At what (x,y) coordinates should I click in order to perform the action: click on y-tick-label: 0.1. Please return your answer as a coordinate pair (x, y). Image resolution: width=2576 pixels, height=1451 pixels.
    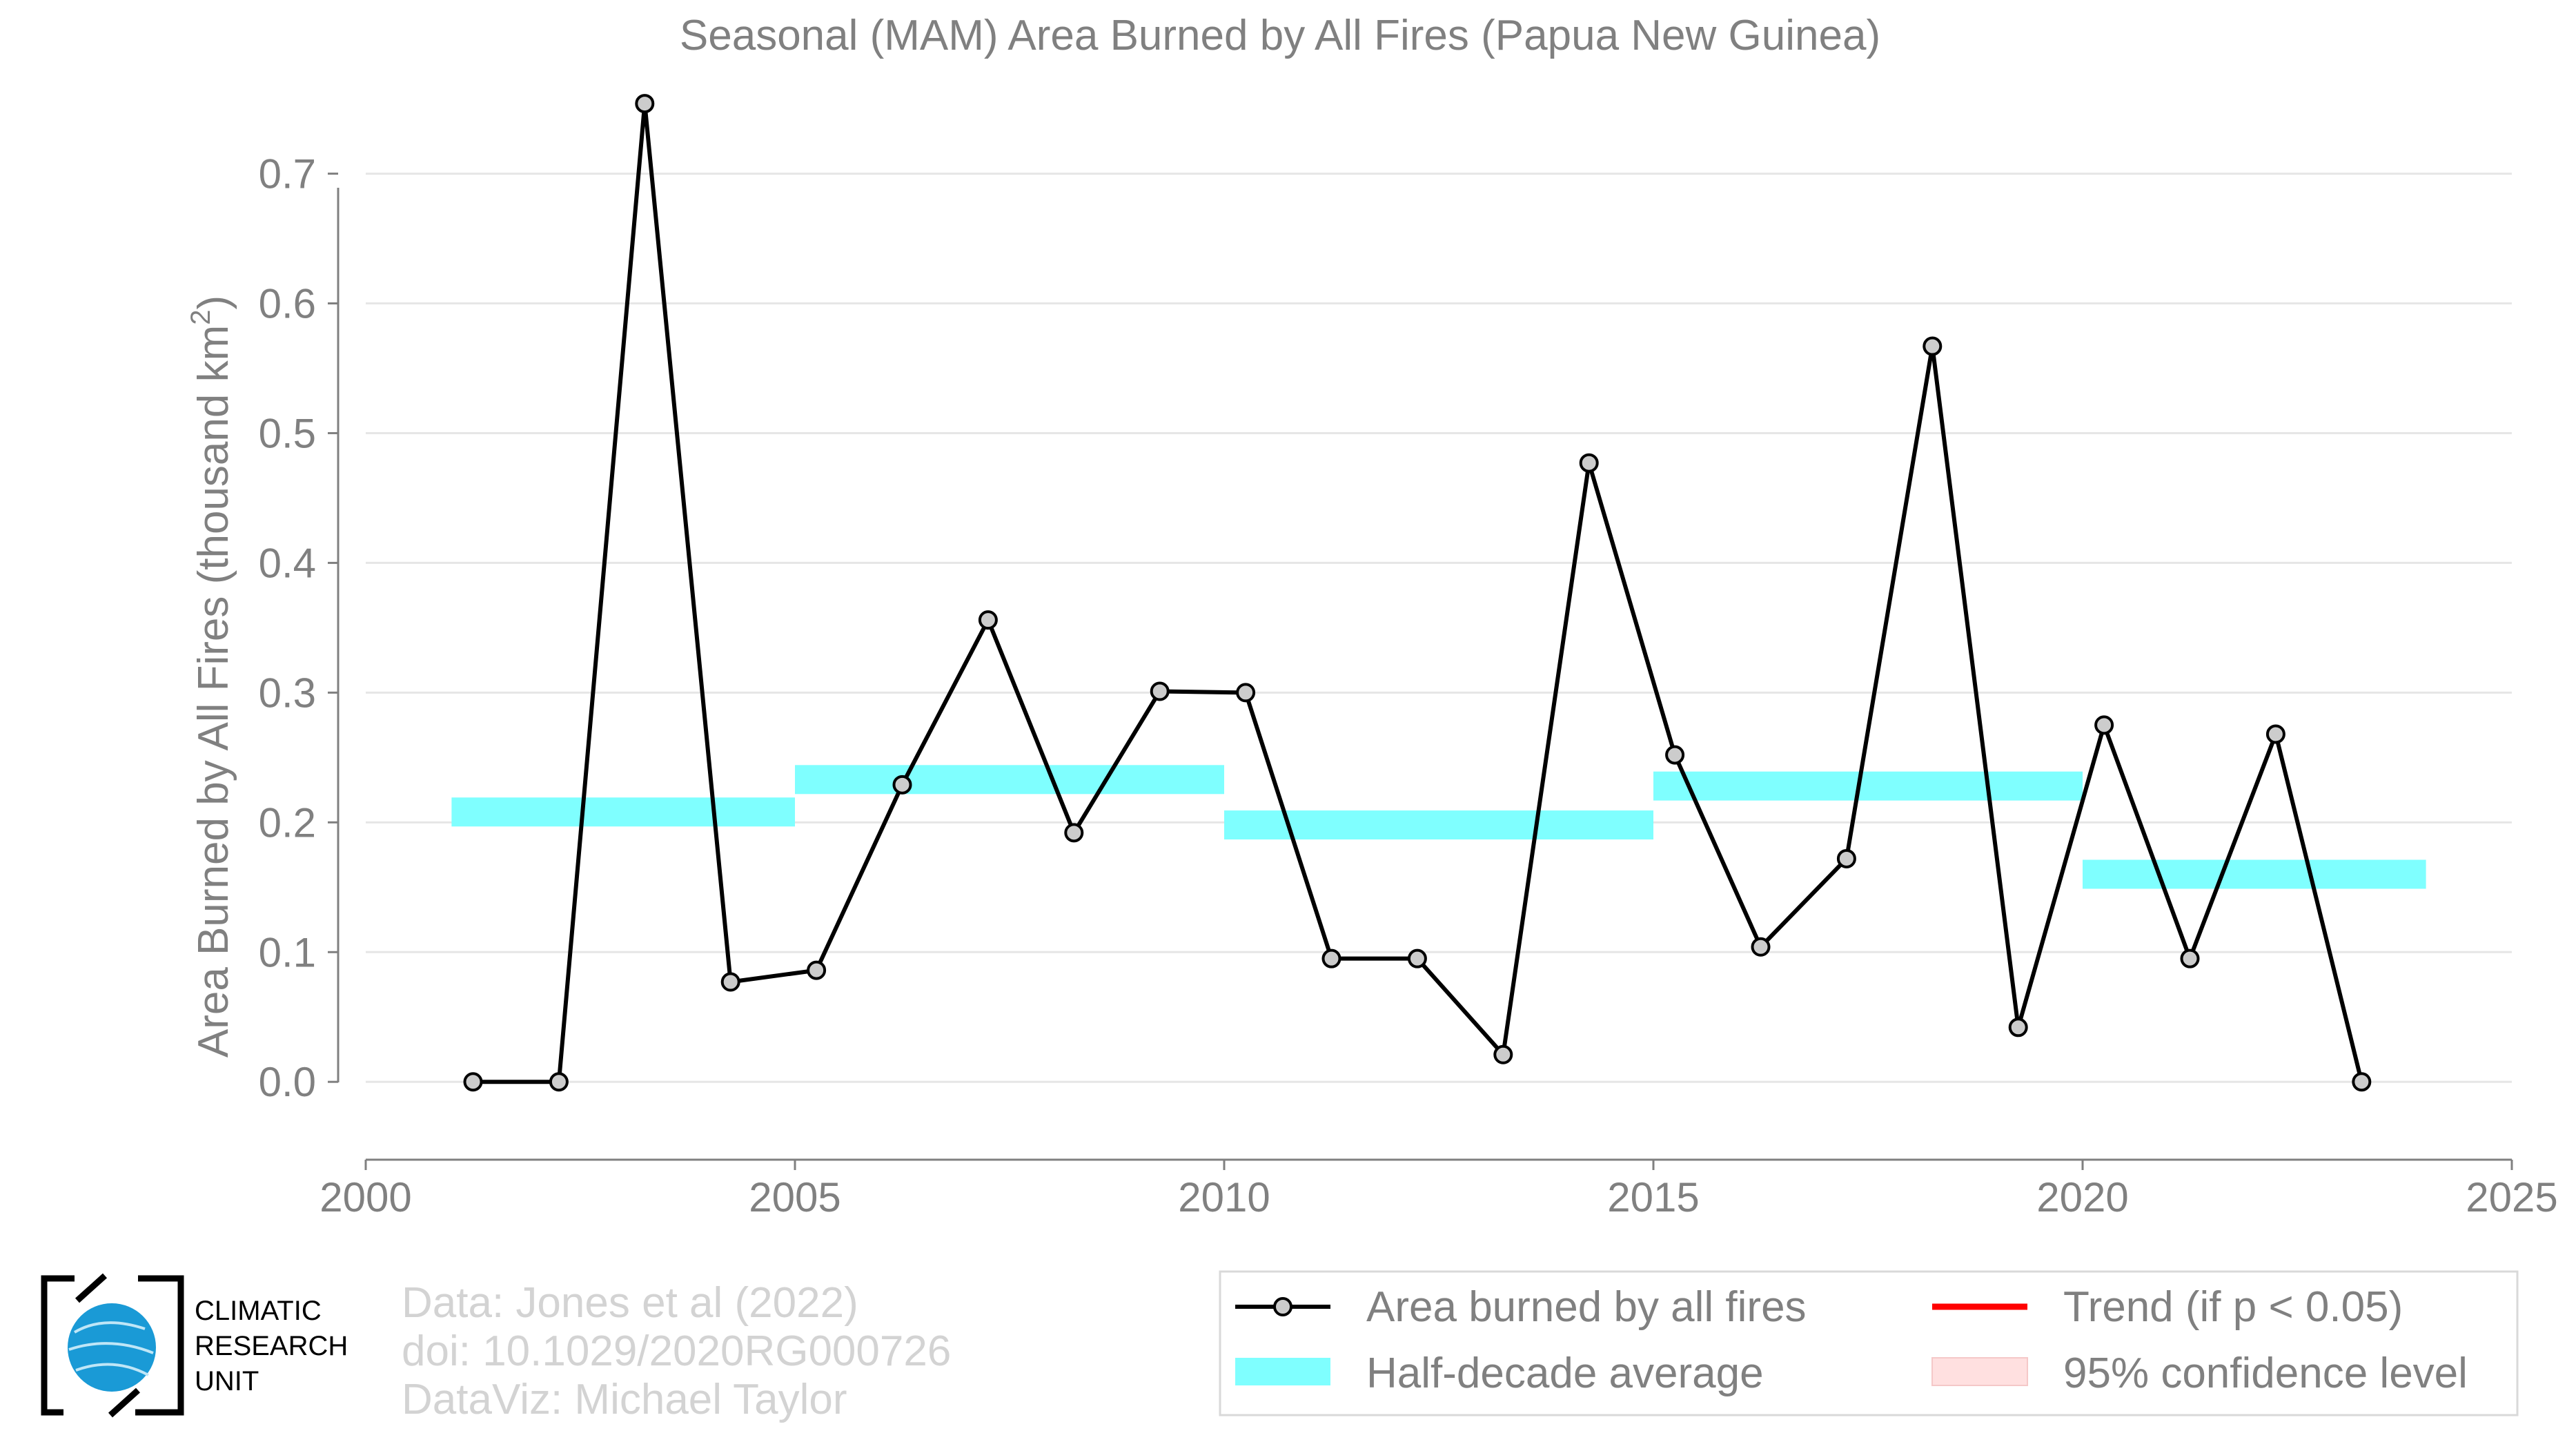
    Looking at the image, I should click on (287, 952).